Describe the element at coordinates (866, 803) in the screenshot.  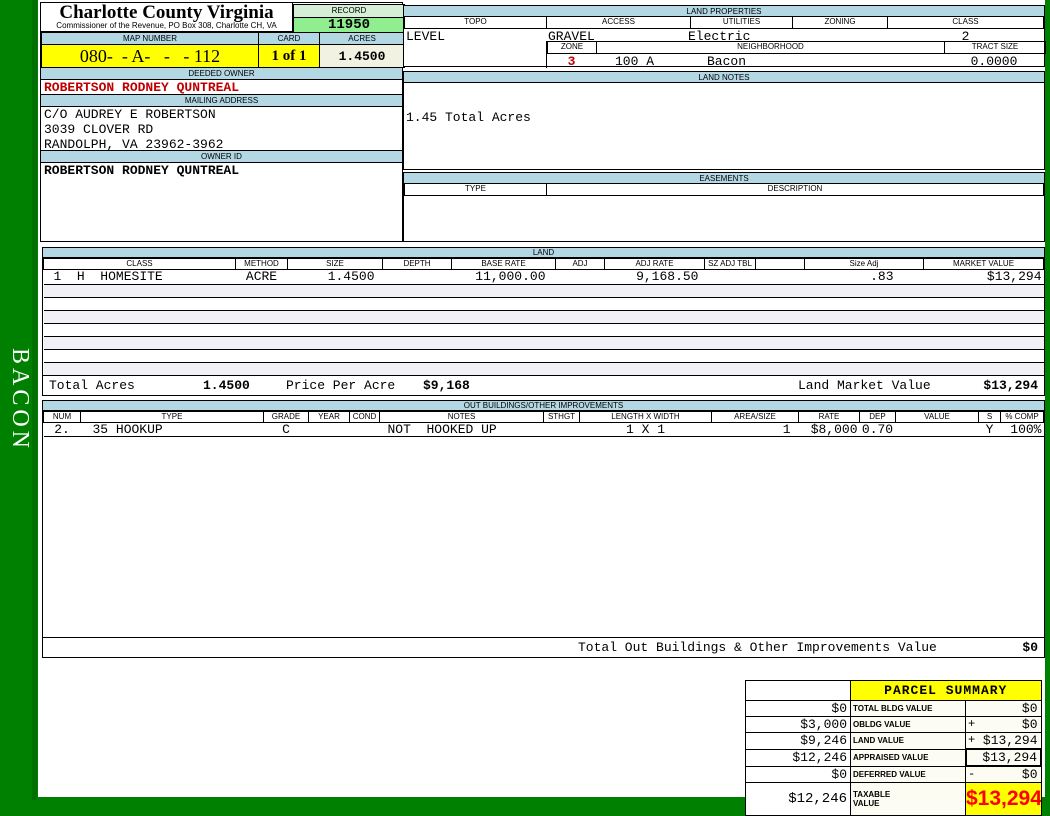
I see `ps-taxable-label-line2: VALUE` at that location.